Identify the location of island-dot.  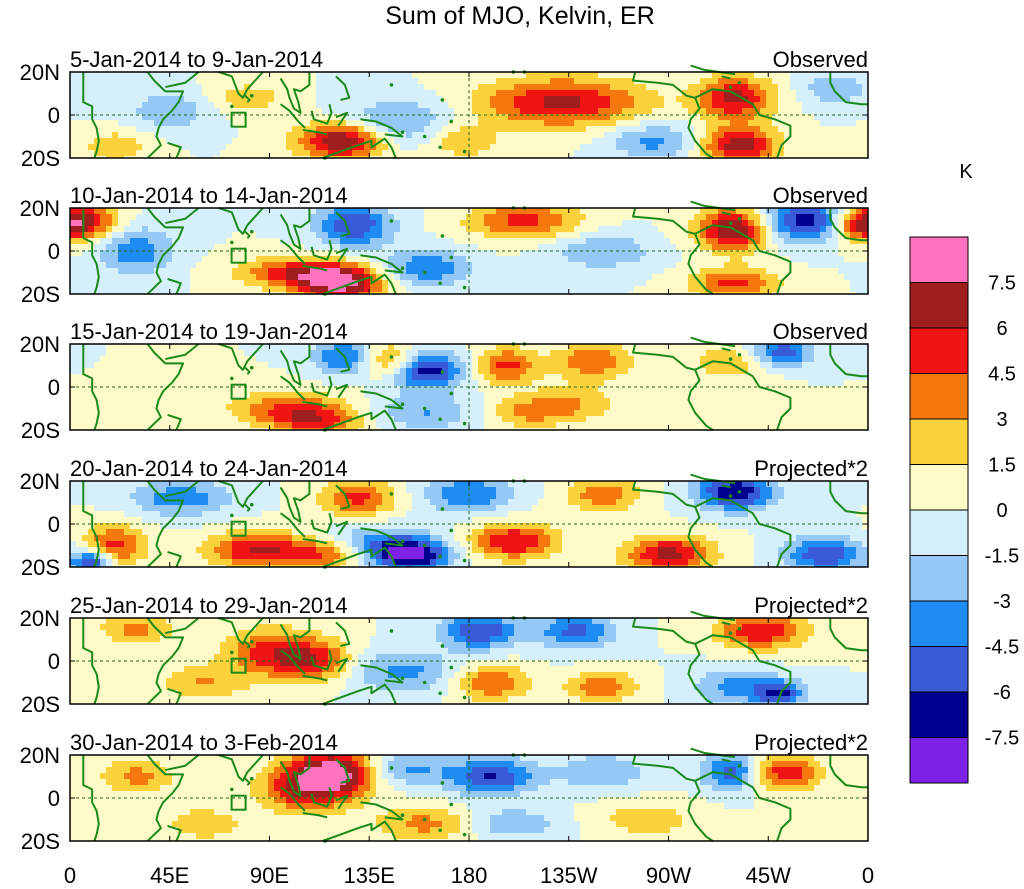
(464, 287).